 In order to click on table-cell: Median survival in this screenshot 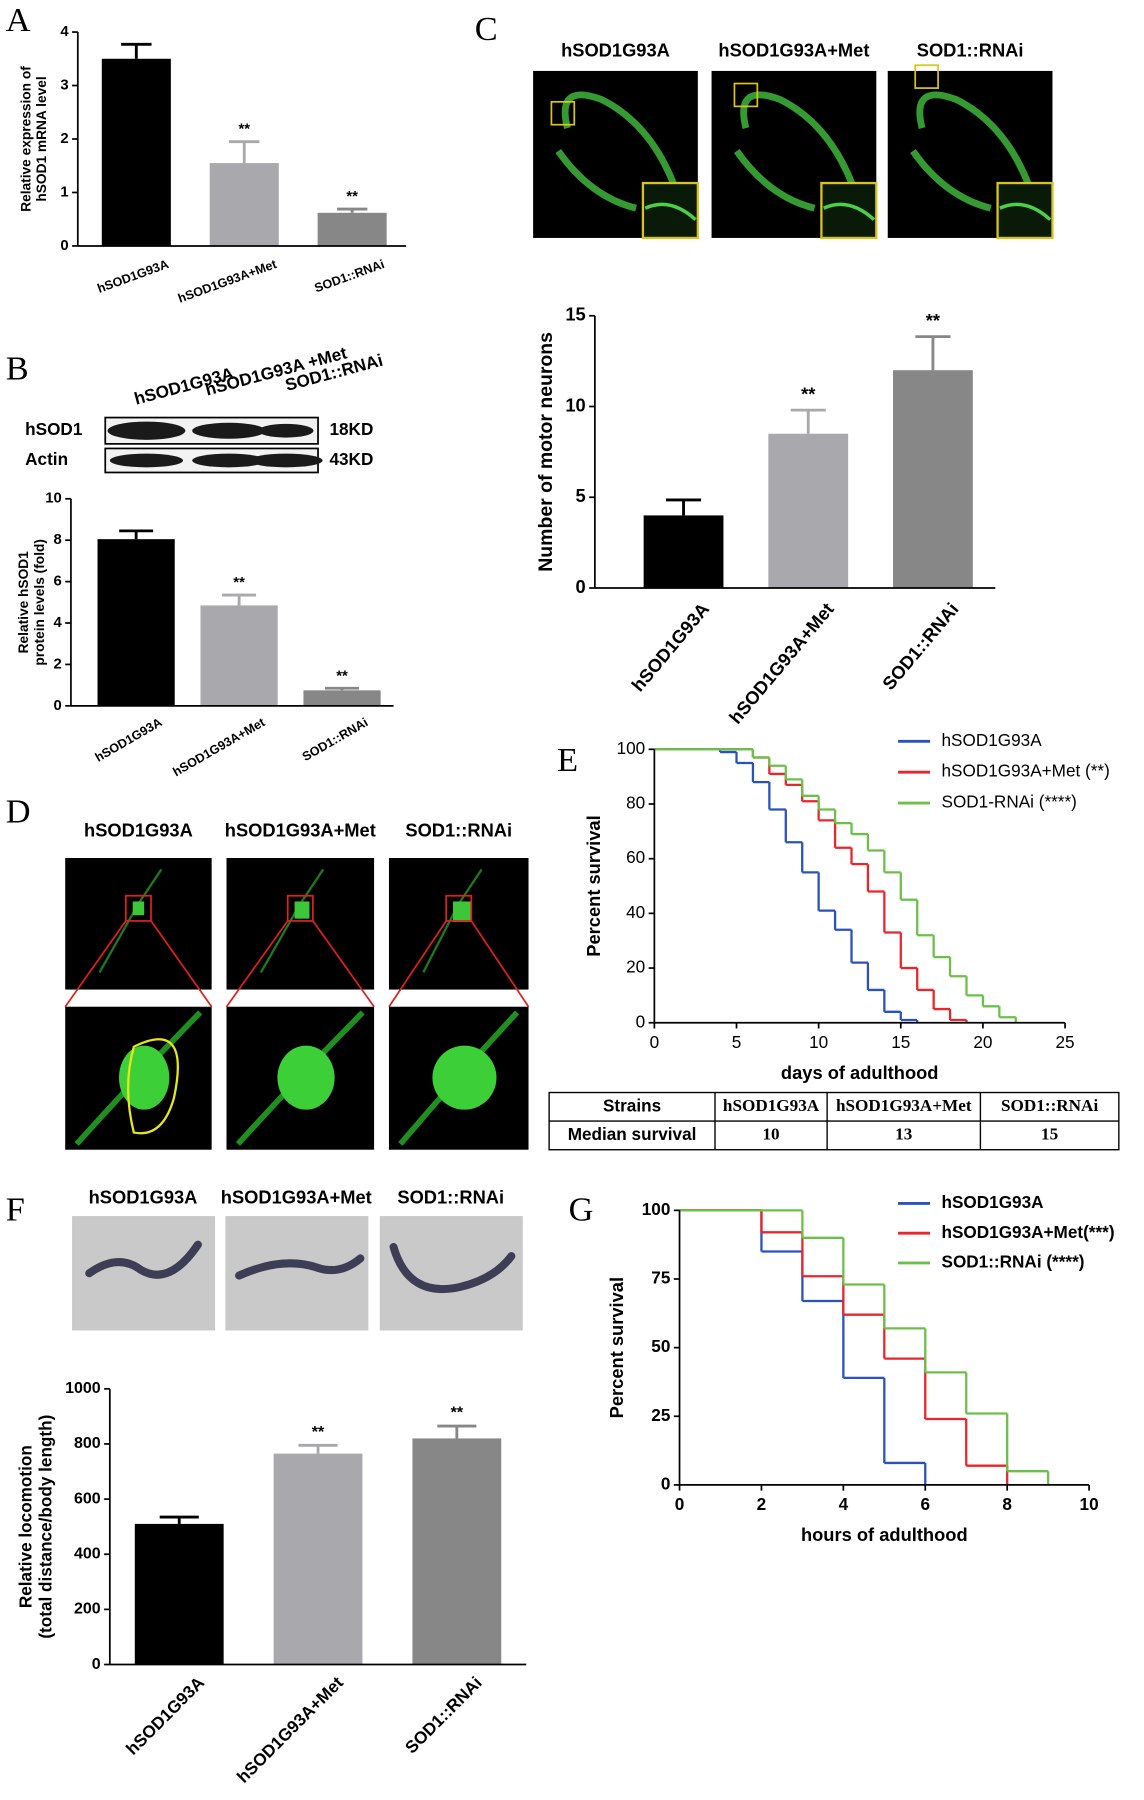, I will do `click(632, 1134)`.